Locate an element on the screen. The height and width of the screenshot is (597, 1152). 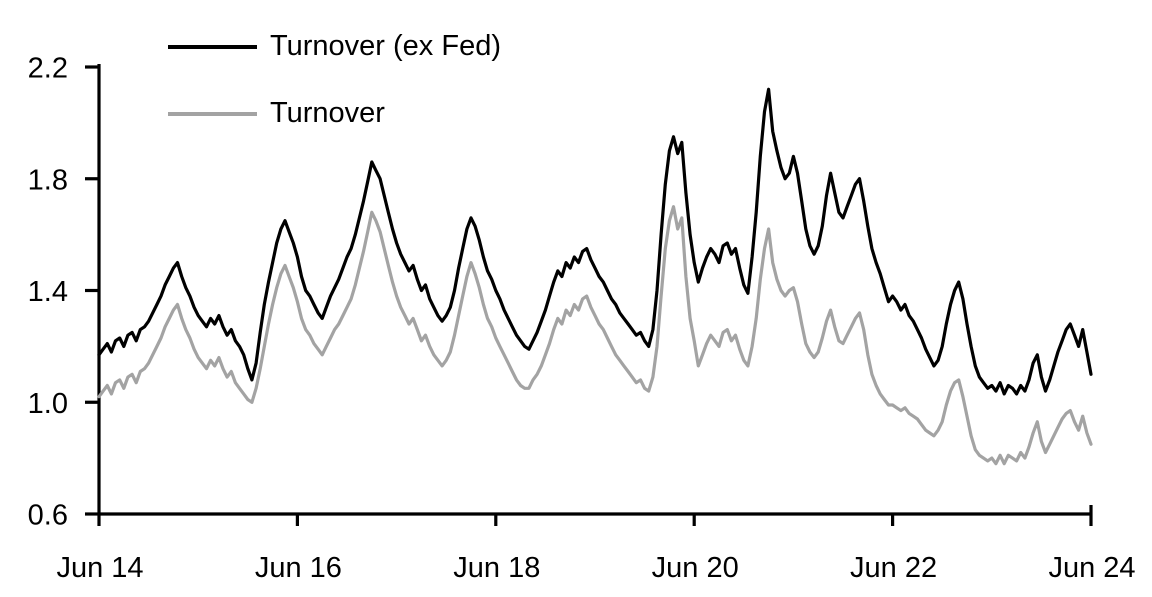
legend-item-turnover: Turnover is located at coordinates (276, 113).